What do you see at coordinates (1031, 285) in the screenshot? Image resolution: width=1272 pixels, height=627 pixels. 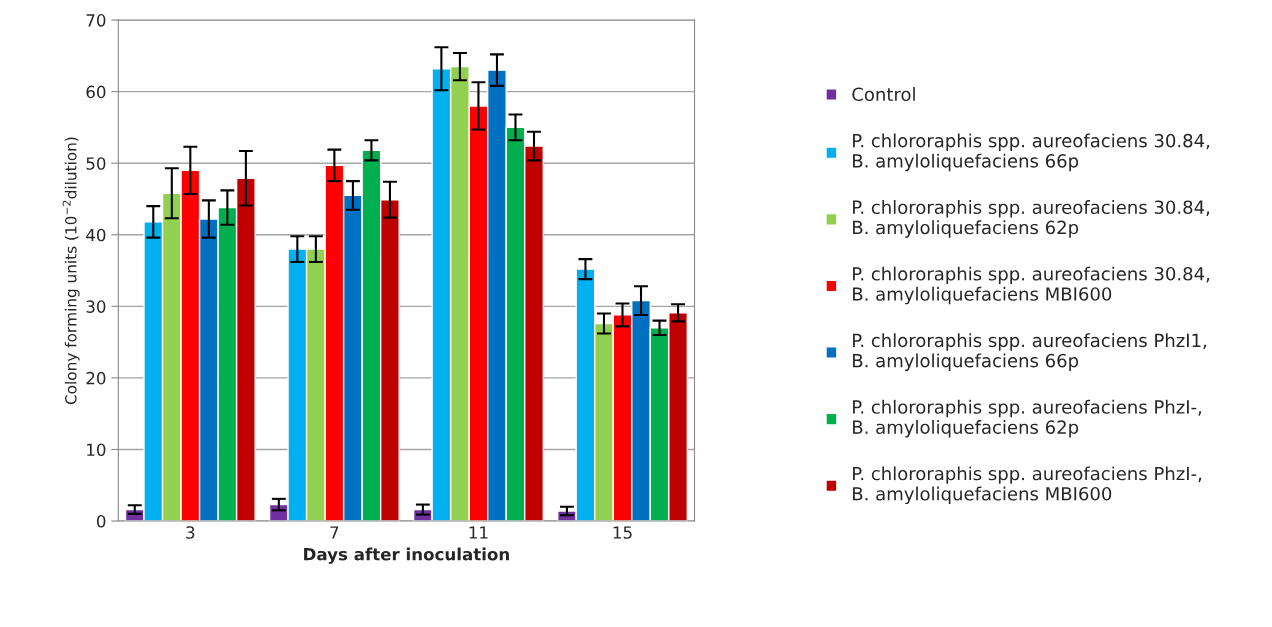 I see `legend-label: P. chlororaphis spp. aureofaciens 30.84, B. amyloliquefaciens MBI600` at bounding box center [1031, 285].